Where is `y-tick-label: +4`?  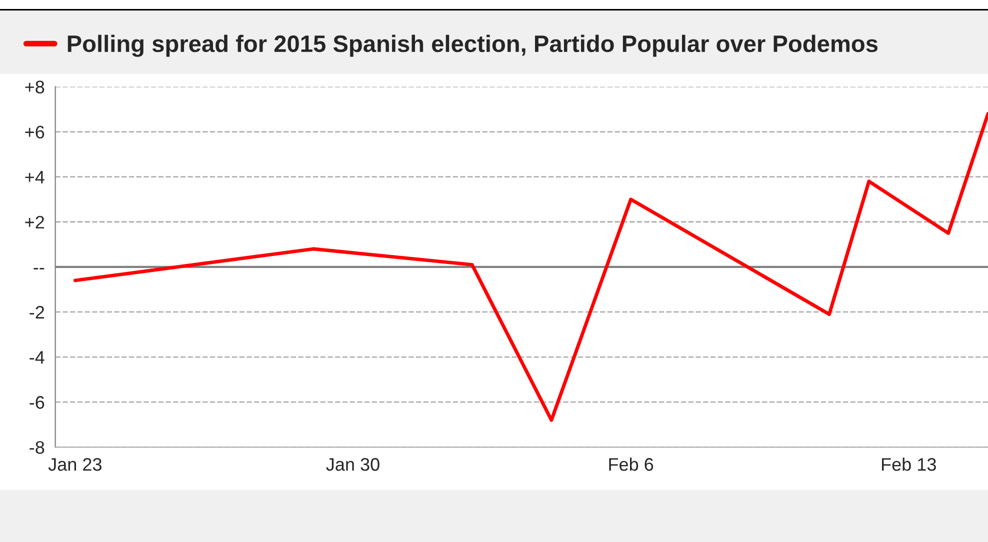 y-tick-label: +4 is located at coordinates (34, 177).